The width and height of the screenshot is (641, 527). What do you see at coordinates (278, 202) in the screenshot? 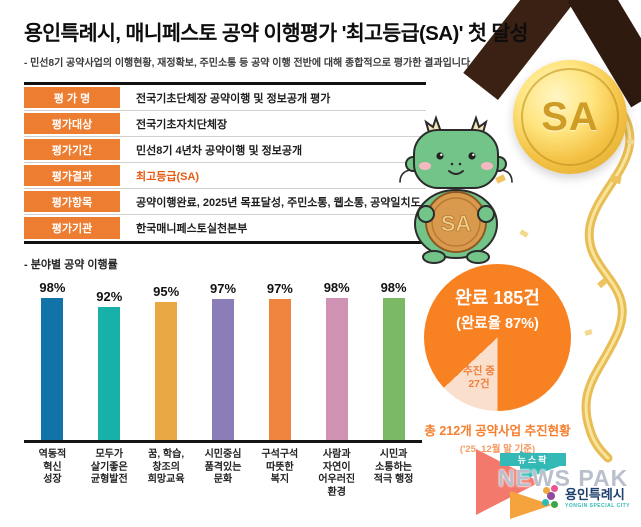
I see `table-row-value: 공약이행완료, 2025년 목표달성, 주민소통, 웹소통, 공약일치도` at bounding box center [278, 202].